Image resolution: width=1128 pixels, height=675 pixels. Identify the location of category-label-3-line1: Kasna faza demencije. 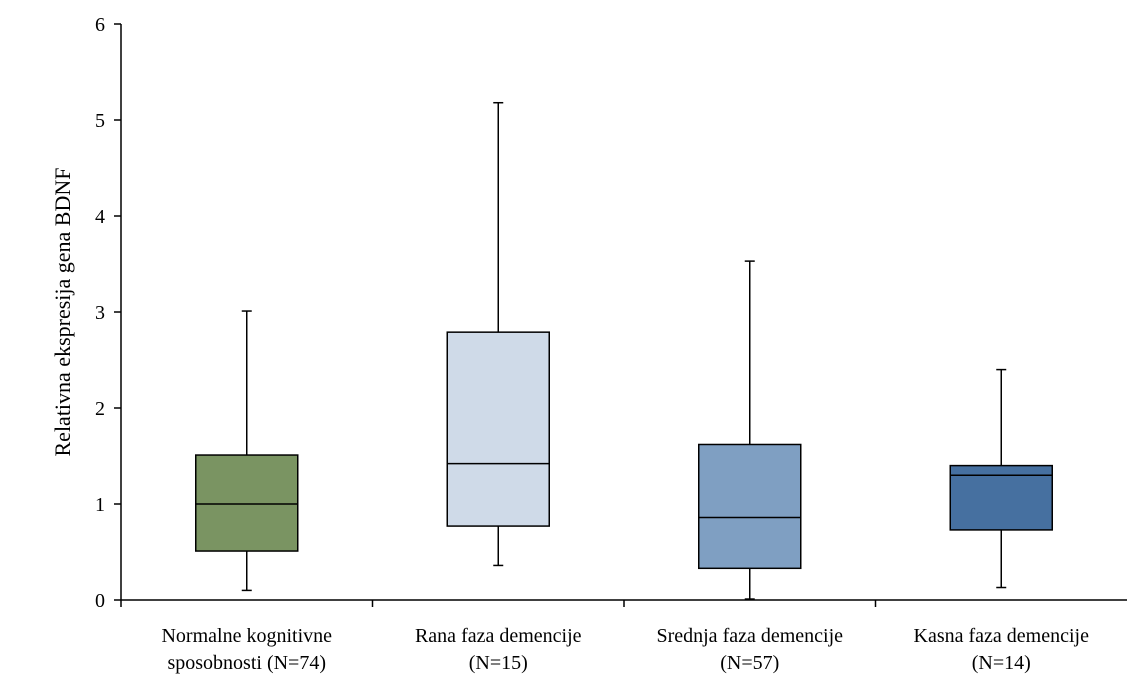
(1002, 636).